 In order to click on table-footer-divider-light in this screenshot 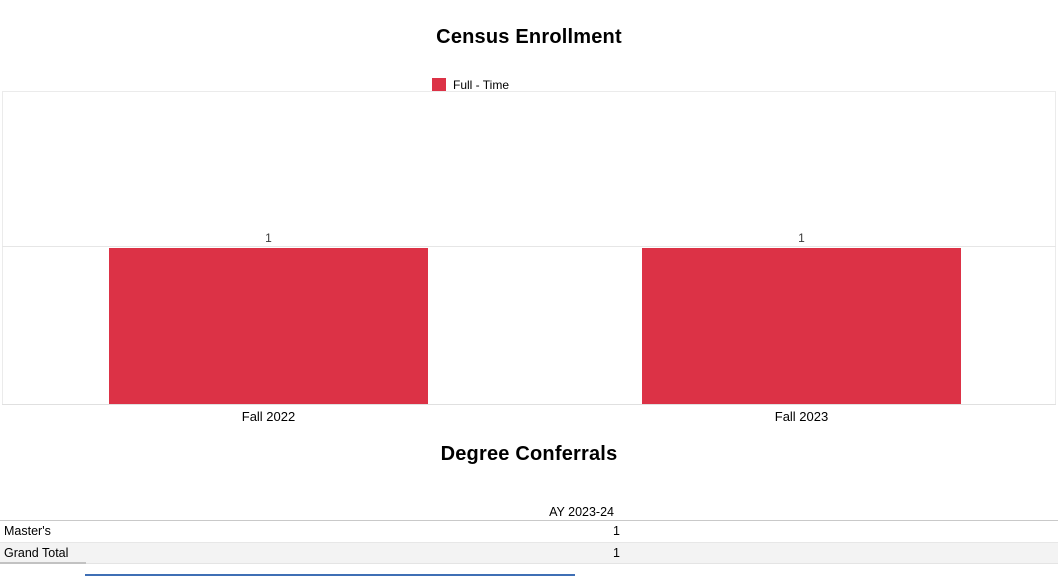, I will do `click(572, 563)`.